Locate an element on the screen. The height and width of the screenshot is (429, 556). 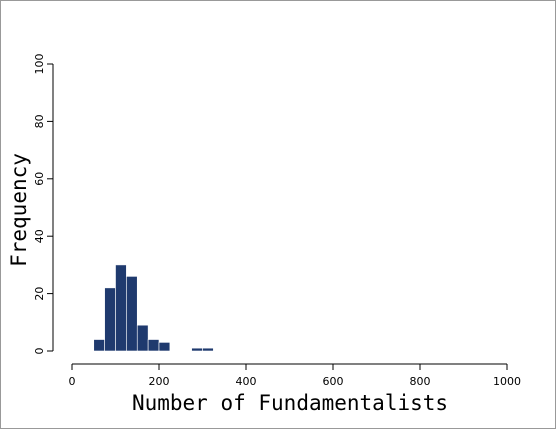
x-tick-label: 800 is located at coordinates (420, 381).